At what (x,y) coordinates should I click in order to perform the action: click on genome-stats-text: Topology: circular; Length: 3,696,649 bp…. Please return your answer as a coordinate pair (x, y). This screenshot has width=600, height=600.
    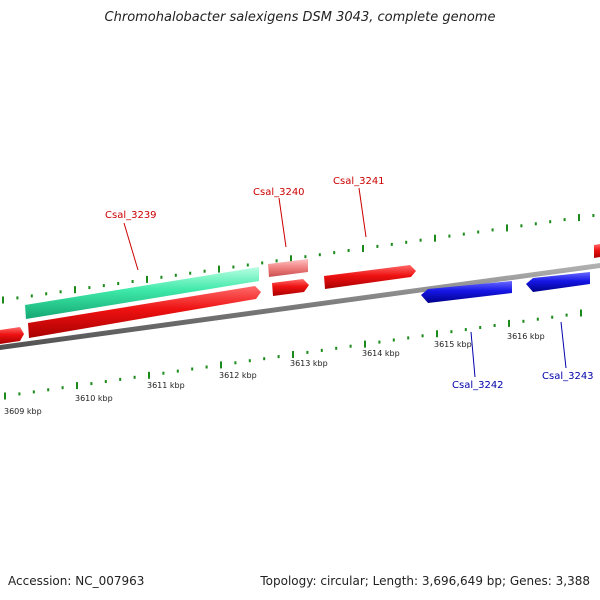
    Looking at the image, I should click on (425, 581).